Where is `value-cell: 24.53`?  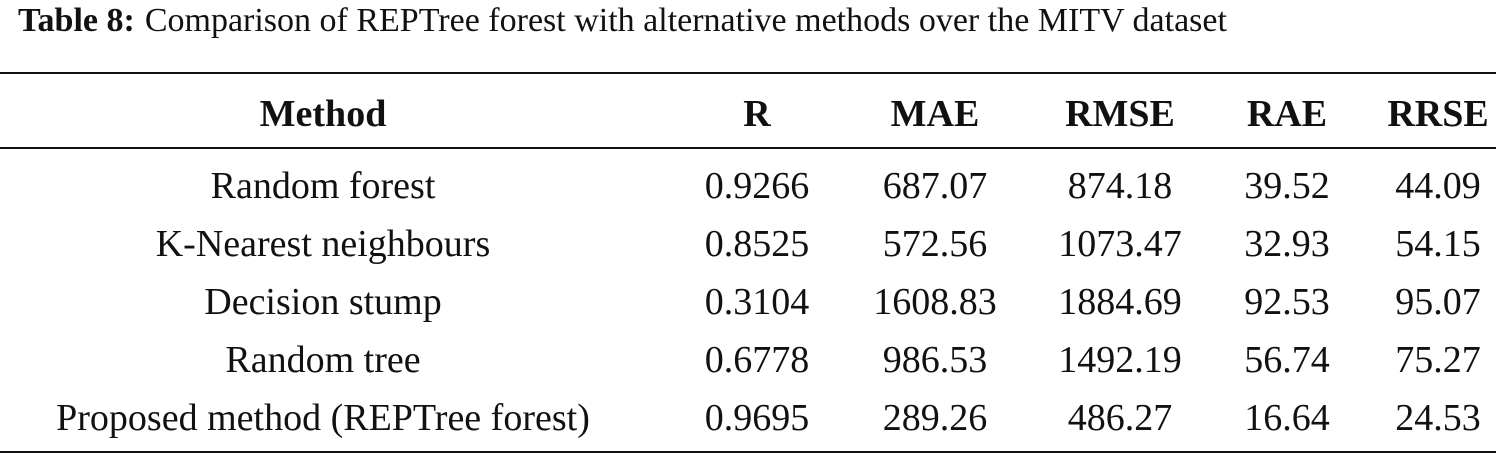 value-cell: 24.53 is located at coordinates (1438, 418).